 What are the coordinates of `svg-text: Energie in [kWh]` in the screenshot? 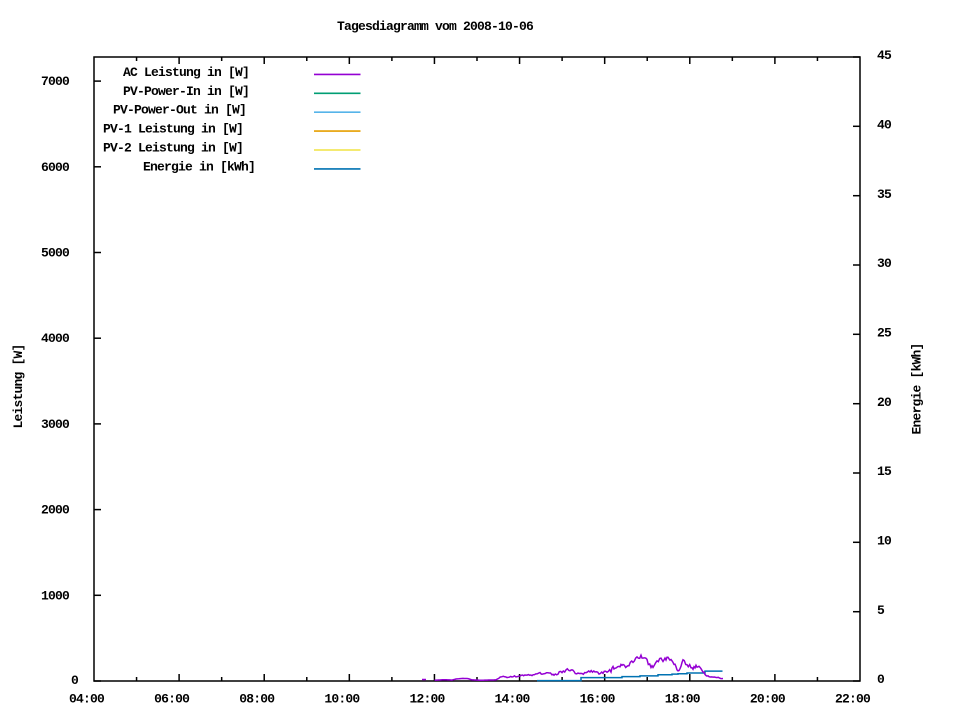 It's located at (199, 166).